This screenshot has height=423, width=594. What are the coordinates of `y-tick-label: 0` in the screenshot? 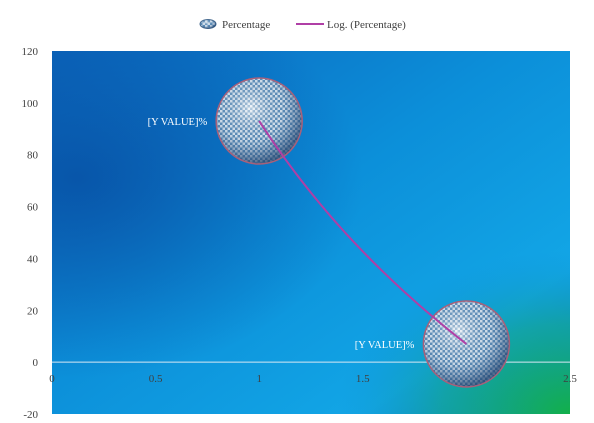 It's located at (36, 363).